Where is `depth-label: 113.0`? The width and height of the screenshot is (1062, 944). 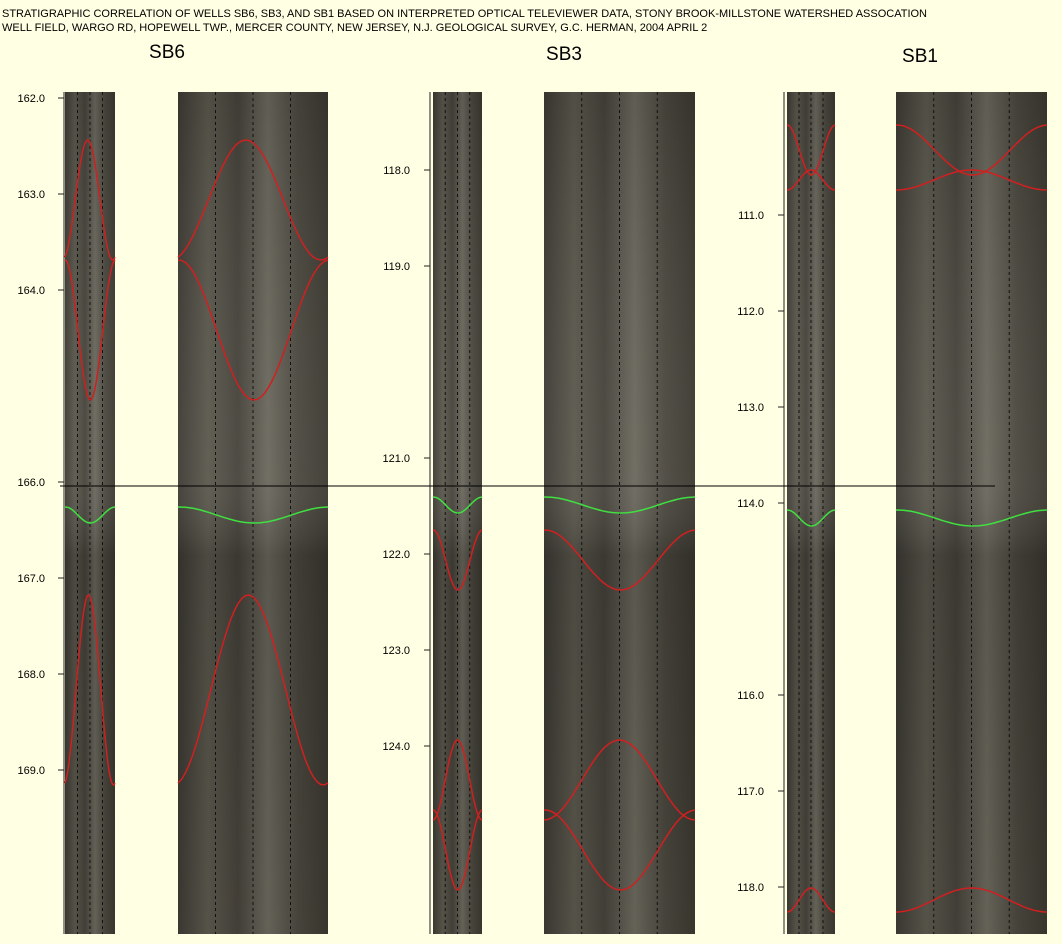
depth-label: 113.0 is located at coordinates (750, 408).